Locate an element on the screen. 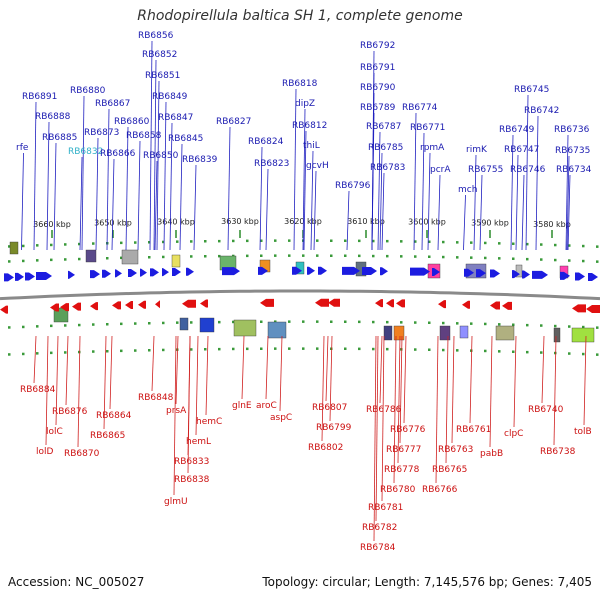  gene-label-forward: RB6789 is located at coordinates (378, 108).